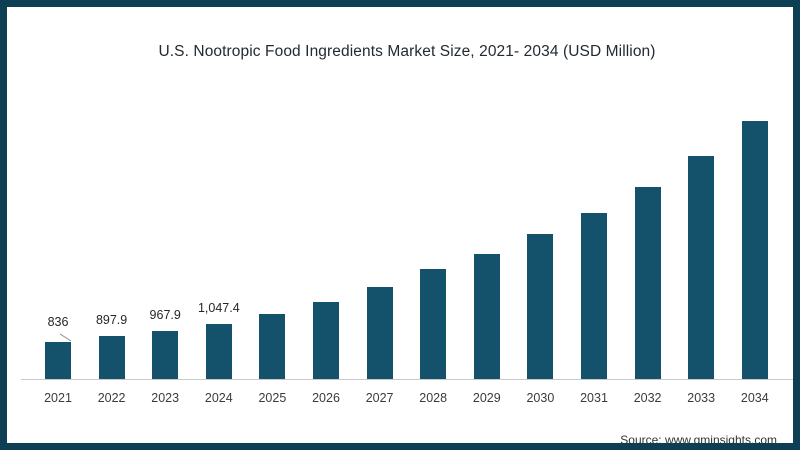  What do you see at coordinates (218, 398) in the screenshot?
I see `x-axis-label-2024: 2024` at bounding box center [218, 398].